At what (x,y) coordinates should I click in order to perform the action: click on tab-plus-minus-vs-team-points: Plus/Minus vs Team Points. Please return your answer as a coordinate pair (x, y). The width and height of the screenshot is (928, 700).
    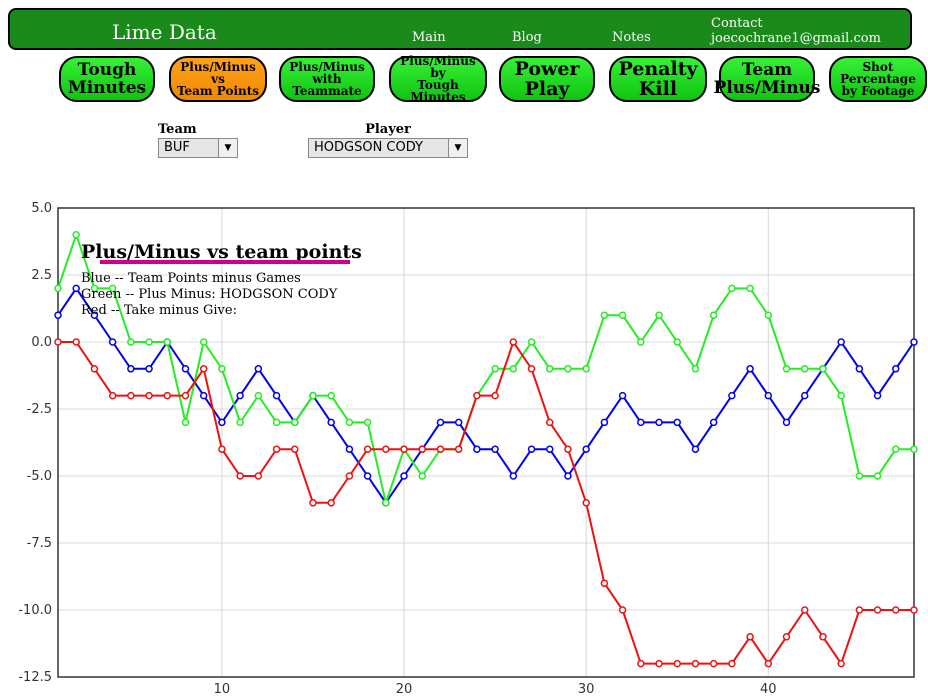
    Looking at the image, I should click on (218, 79).